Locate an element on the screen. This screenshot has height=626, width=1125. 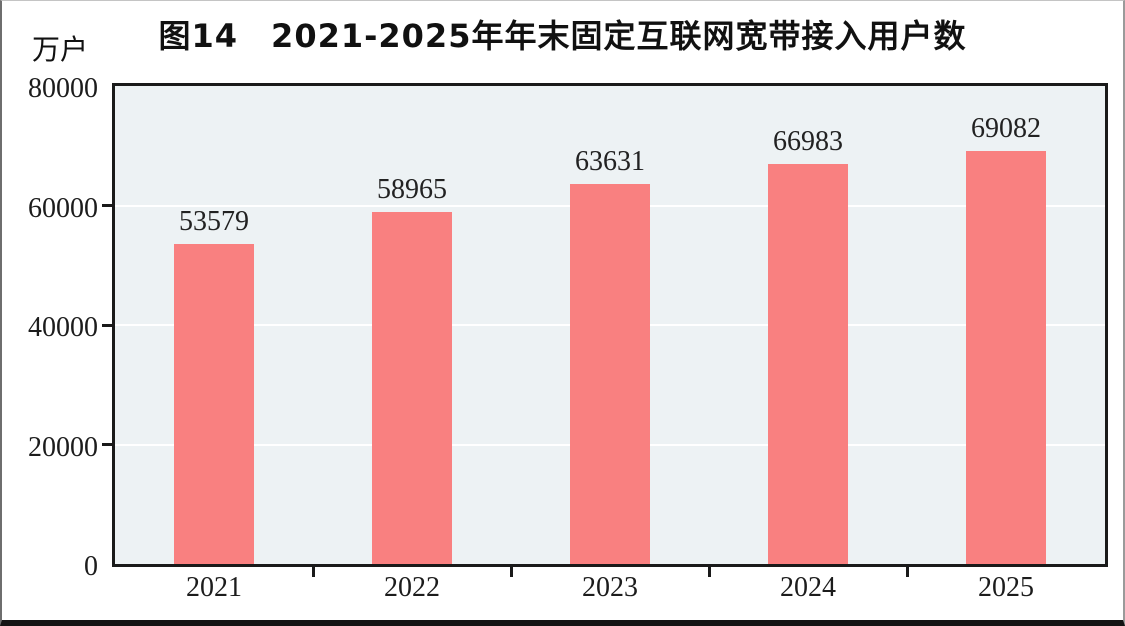
bar-2023 is located at coordinates (610, 373).